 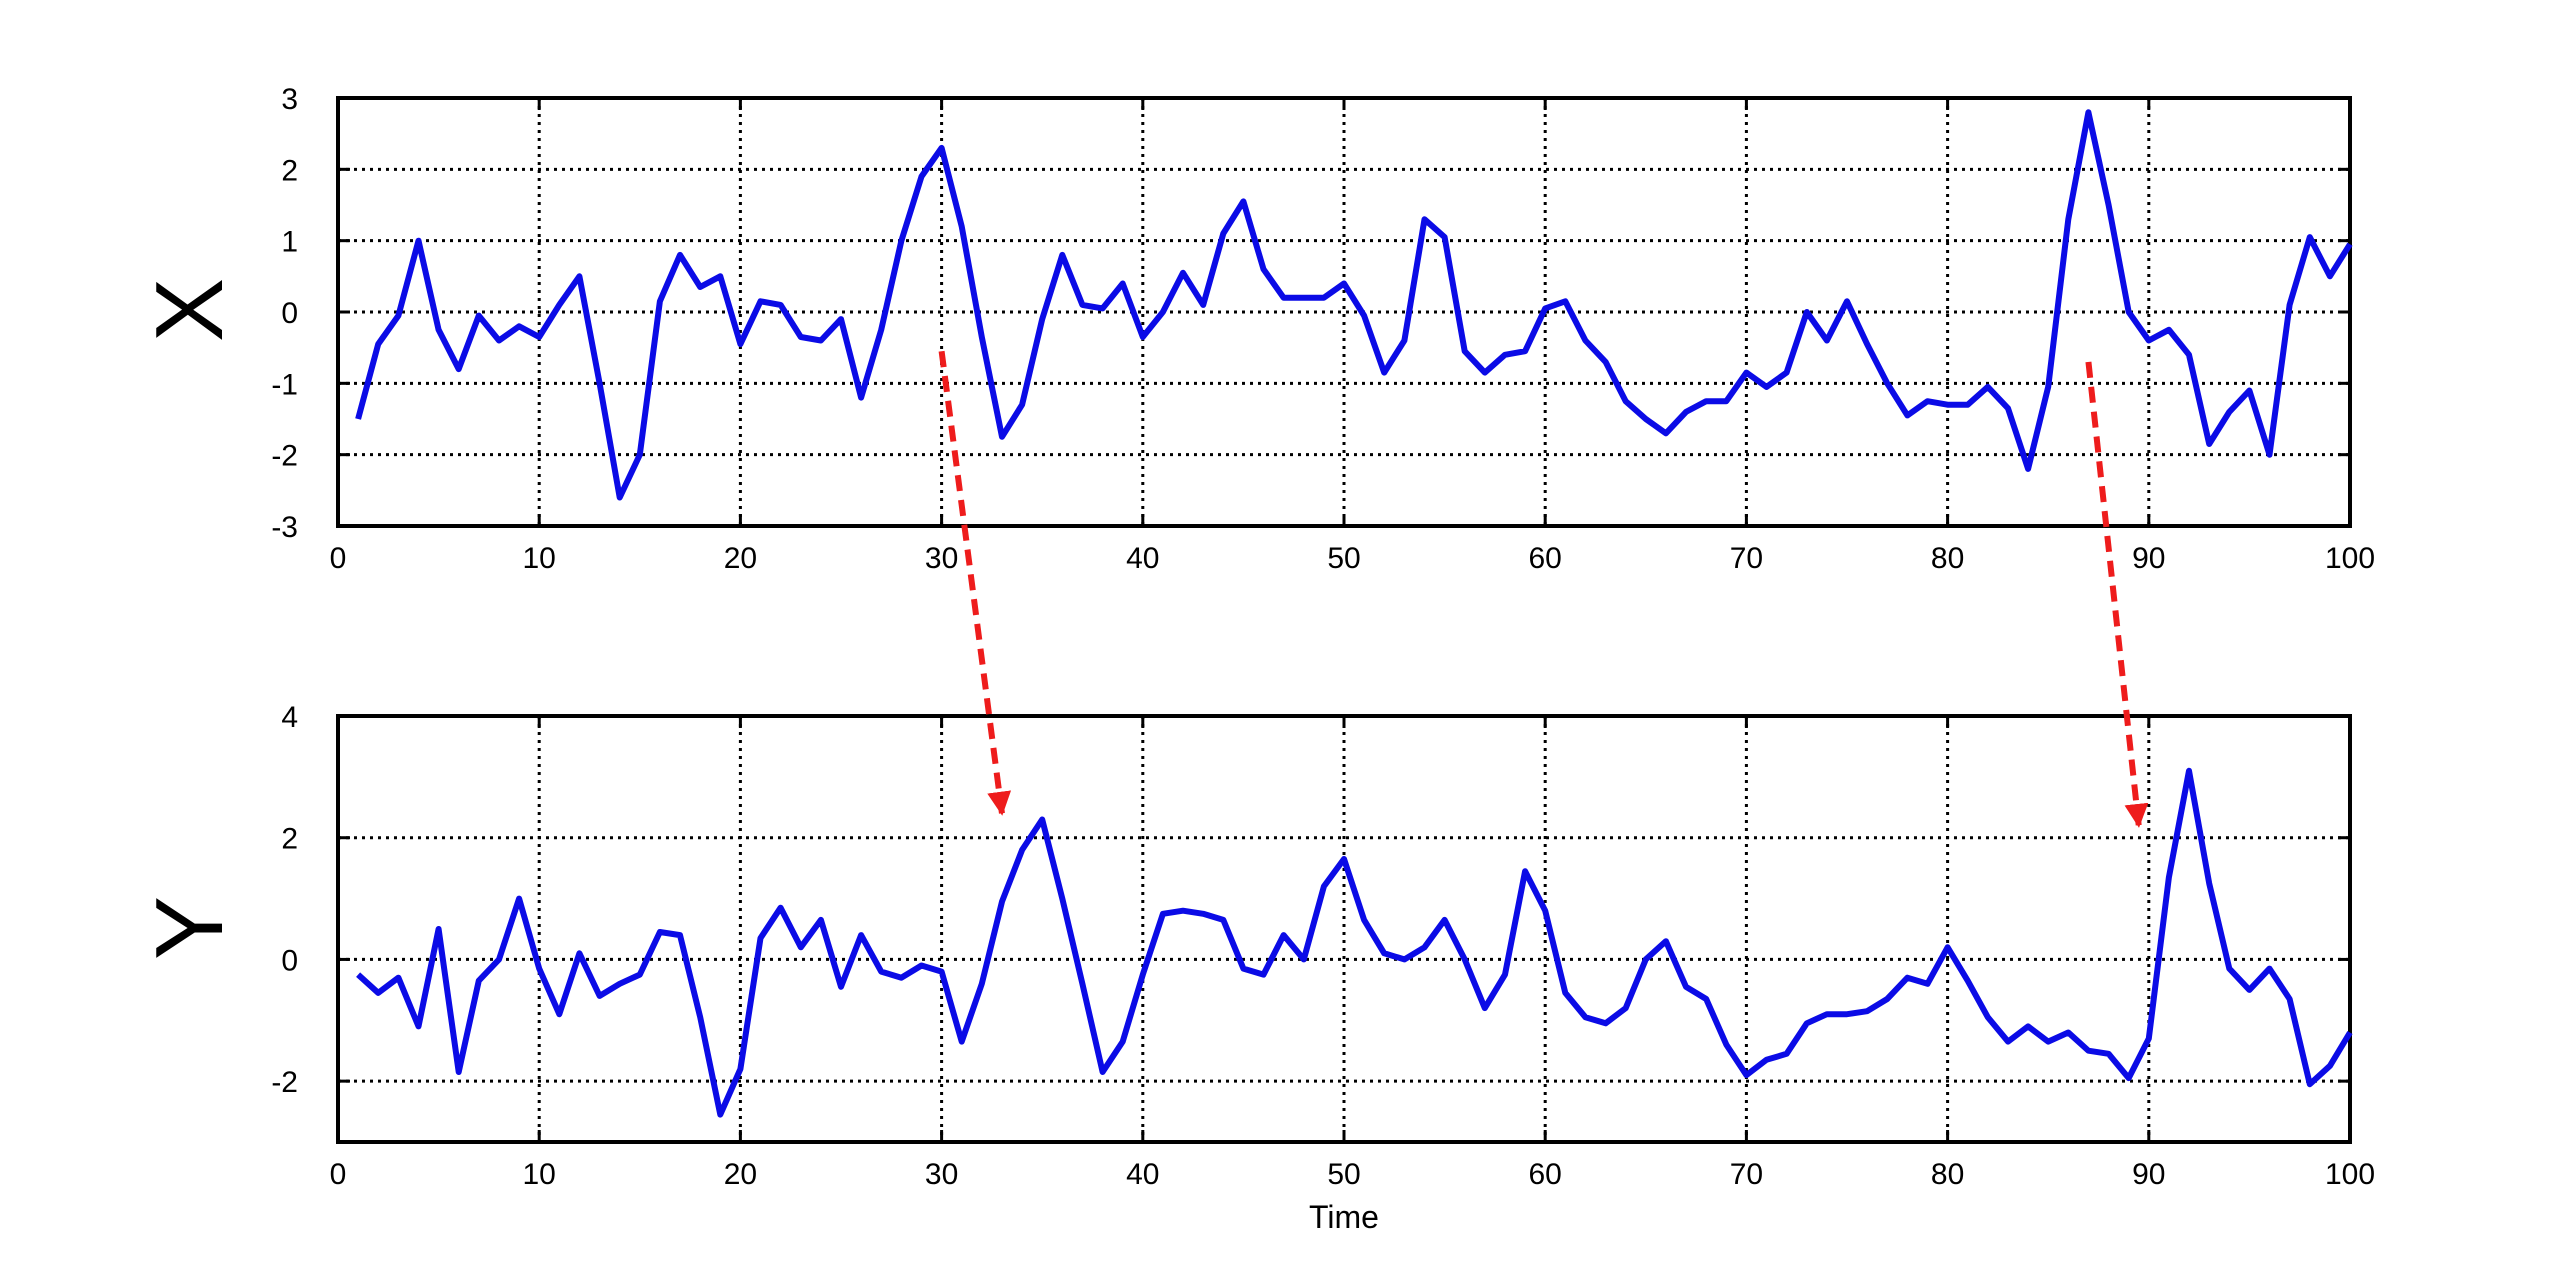 What do you see at coordinates (284, 384) in the screenshot?
I see `y-tick-label: -1` at bounding box center [284, 384].